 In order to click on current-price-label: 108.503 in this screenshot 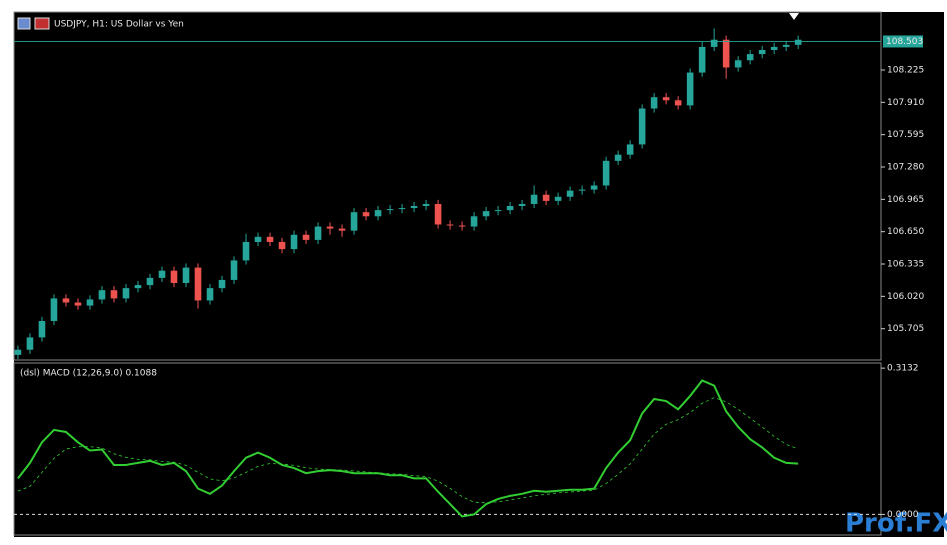, I will do `click(904, 42)`.